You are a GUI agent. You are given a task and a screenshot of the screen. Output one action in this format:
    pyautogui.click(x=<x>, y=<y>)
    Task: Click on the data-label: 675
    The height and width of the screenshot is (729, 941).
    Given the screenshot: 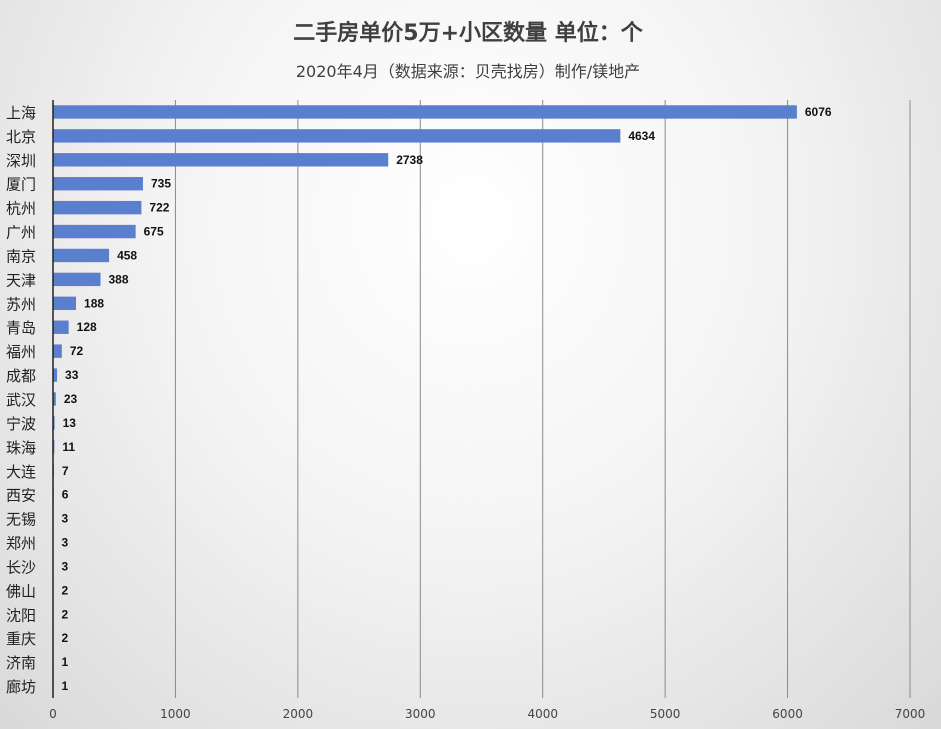 What is the action you would take?
    pyautogui.click(x=154, y=232)
    